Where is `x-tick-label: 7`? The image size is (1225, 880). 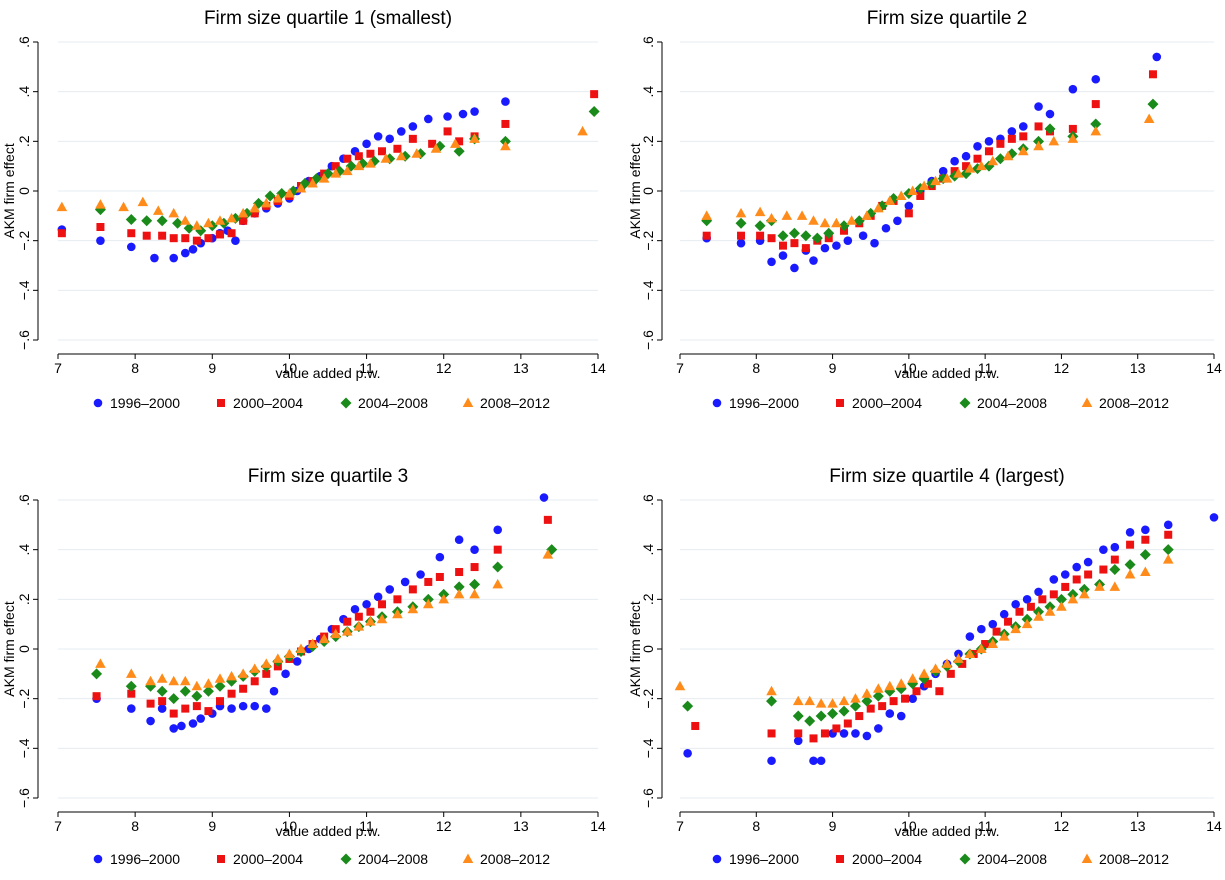
x-tick-label: 7 is located at coordinates (58, 368).